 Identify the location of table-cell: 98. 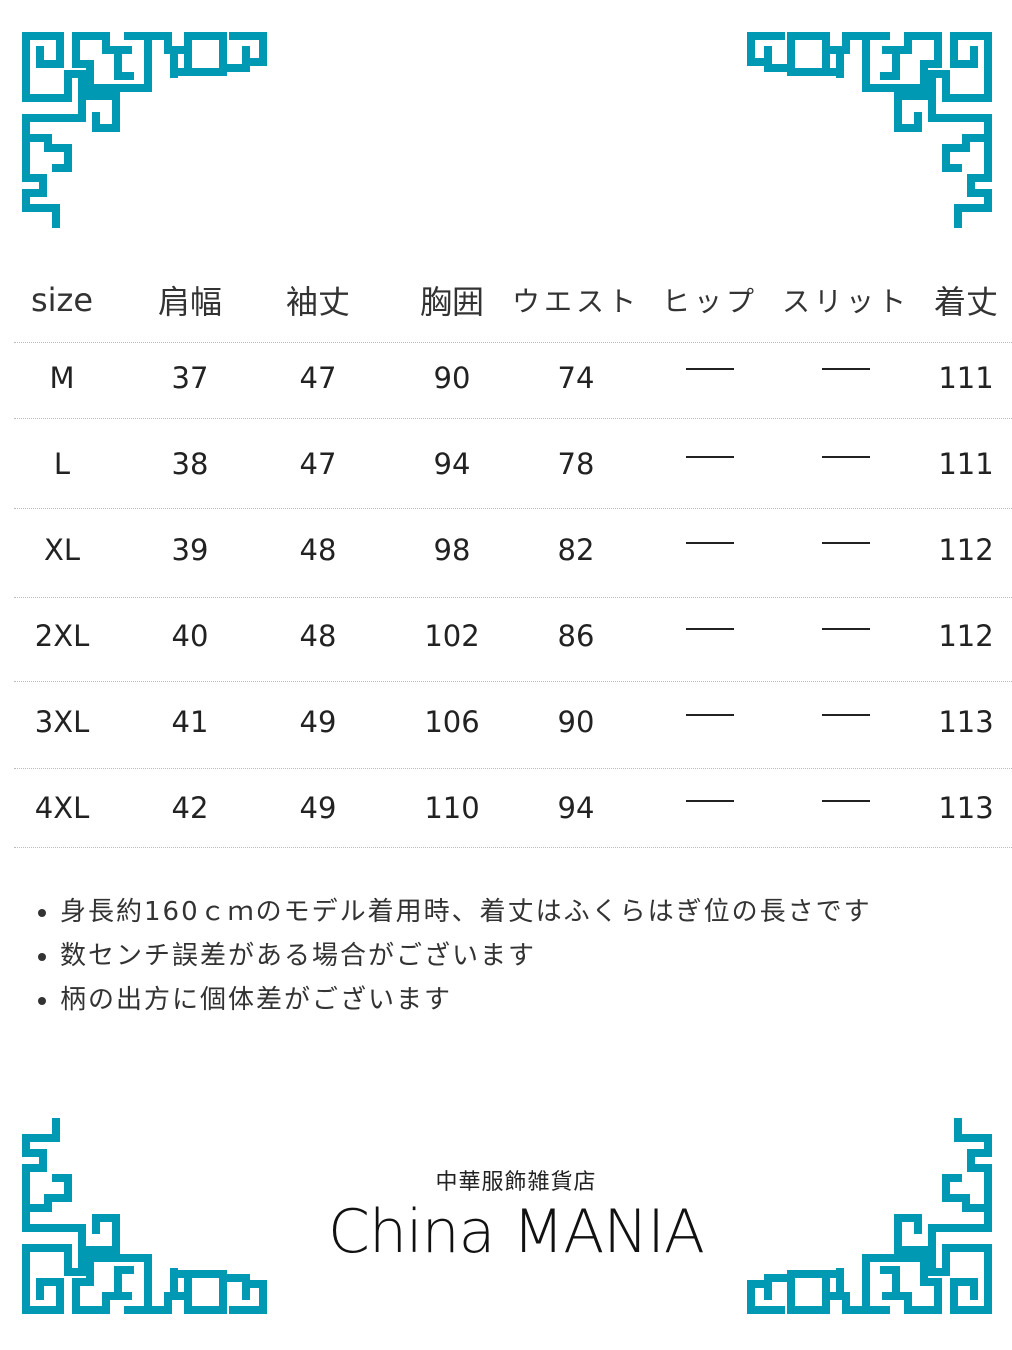
(452, 550).